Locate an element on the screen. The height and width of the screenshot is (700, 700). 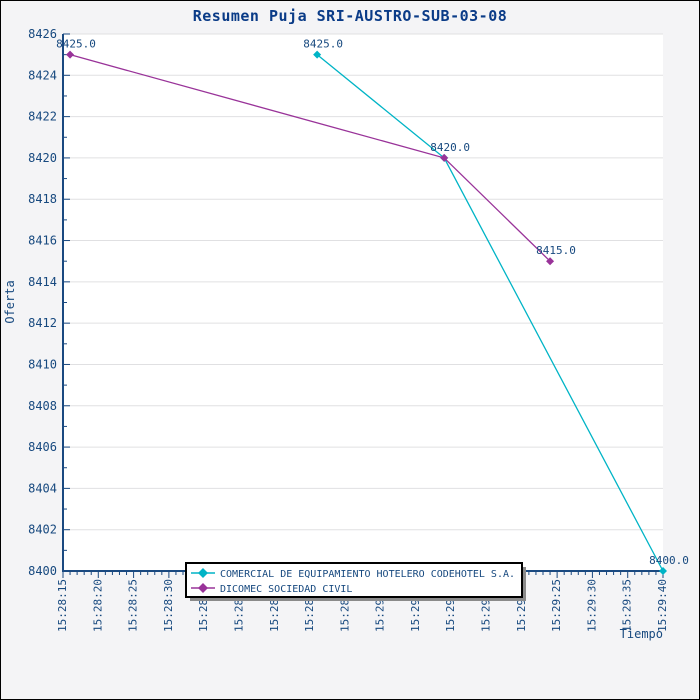
y-tick-label: 8422 is located at coordinates (42, 117).